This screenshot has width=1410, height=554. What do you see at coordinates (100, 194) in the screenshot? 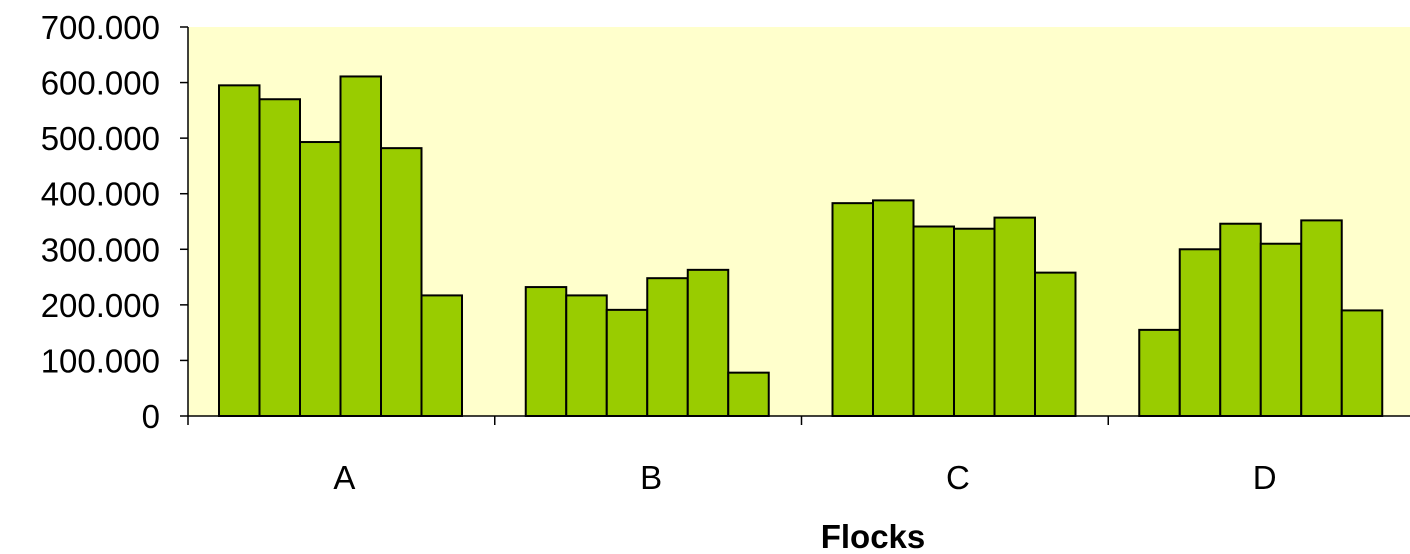
I see `y-tick-label: 400.000` at bounding box center [100, 194].